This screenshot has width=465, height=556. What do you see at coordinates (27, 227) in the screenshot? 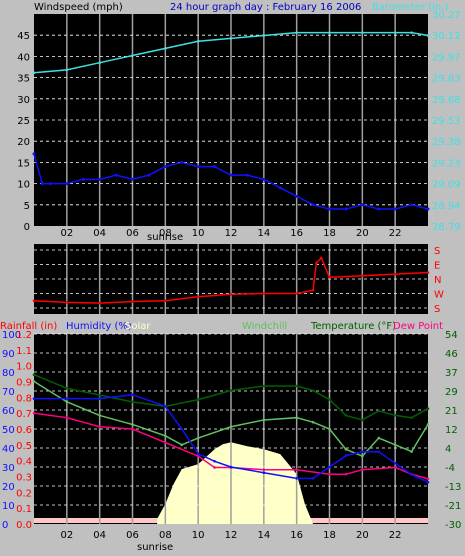
I see `windspeed-tick-label: 0` at bounding box center [27, 227].